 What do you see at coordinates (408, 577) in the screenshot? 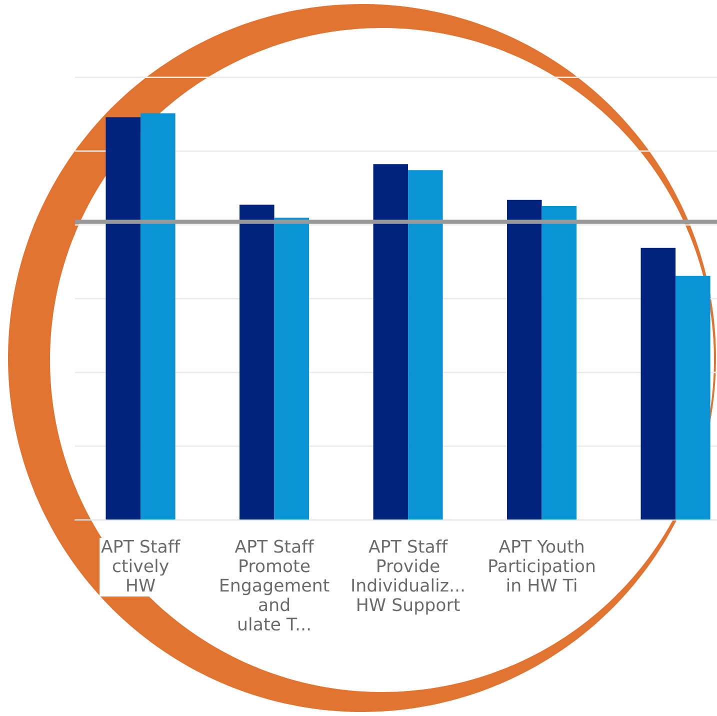
I see `x-tick-label: APT Staff Provide Individualiz... HW Support` at bounding box center [408, 577].